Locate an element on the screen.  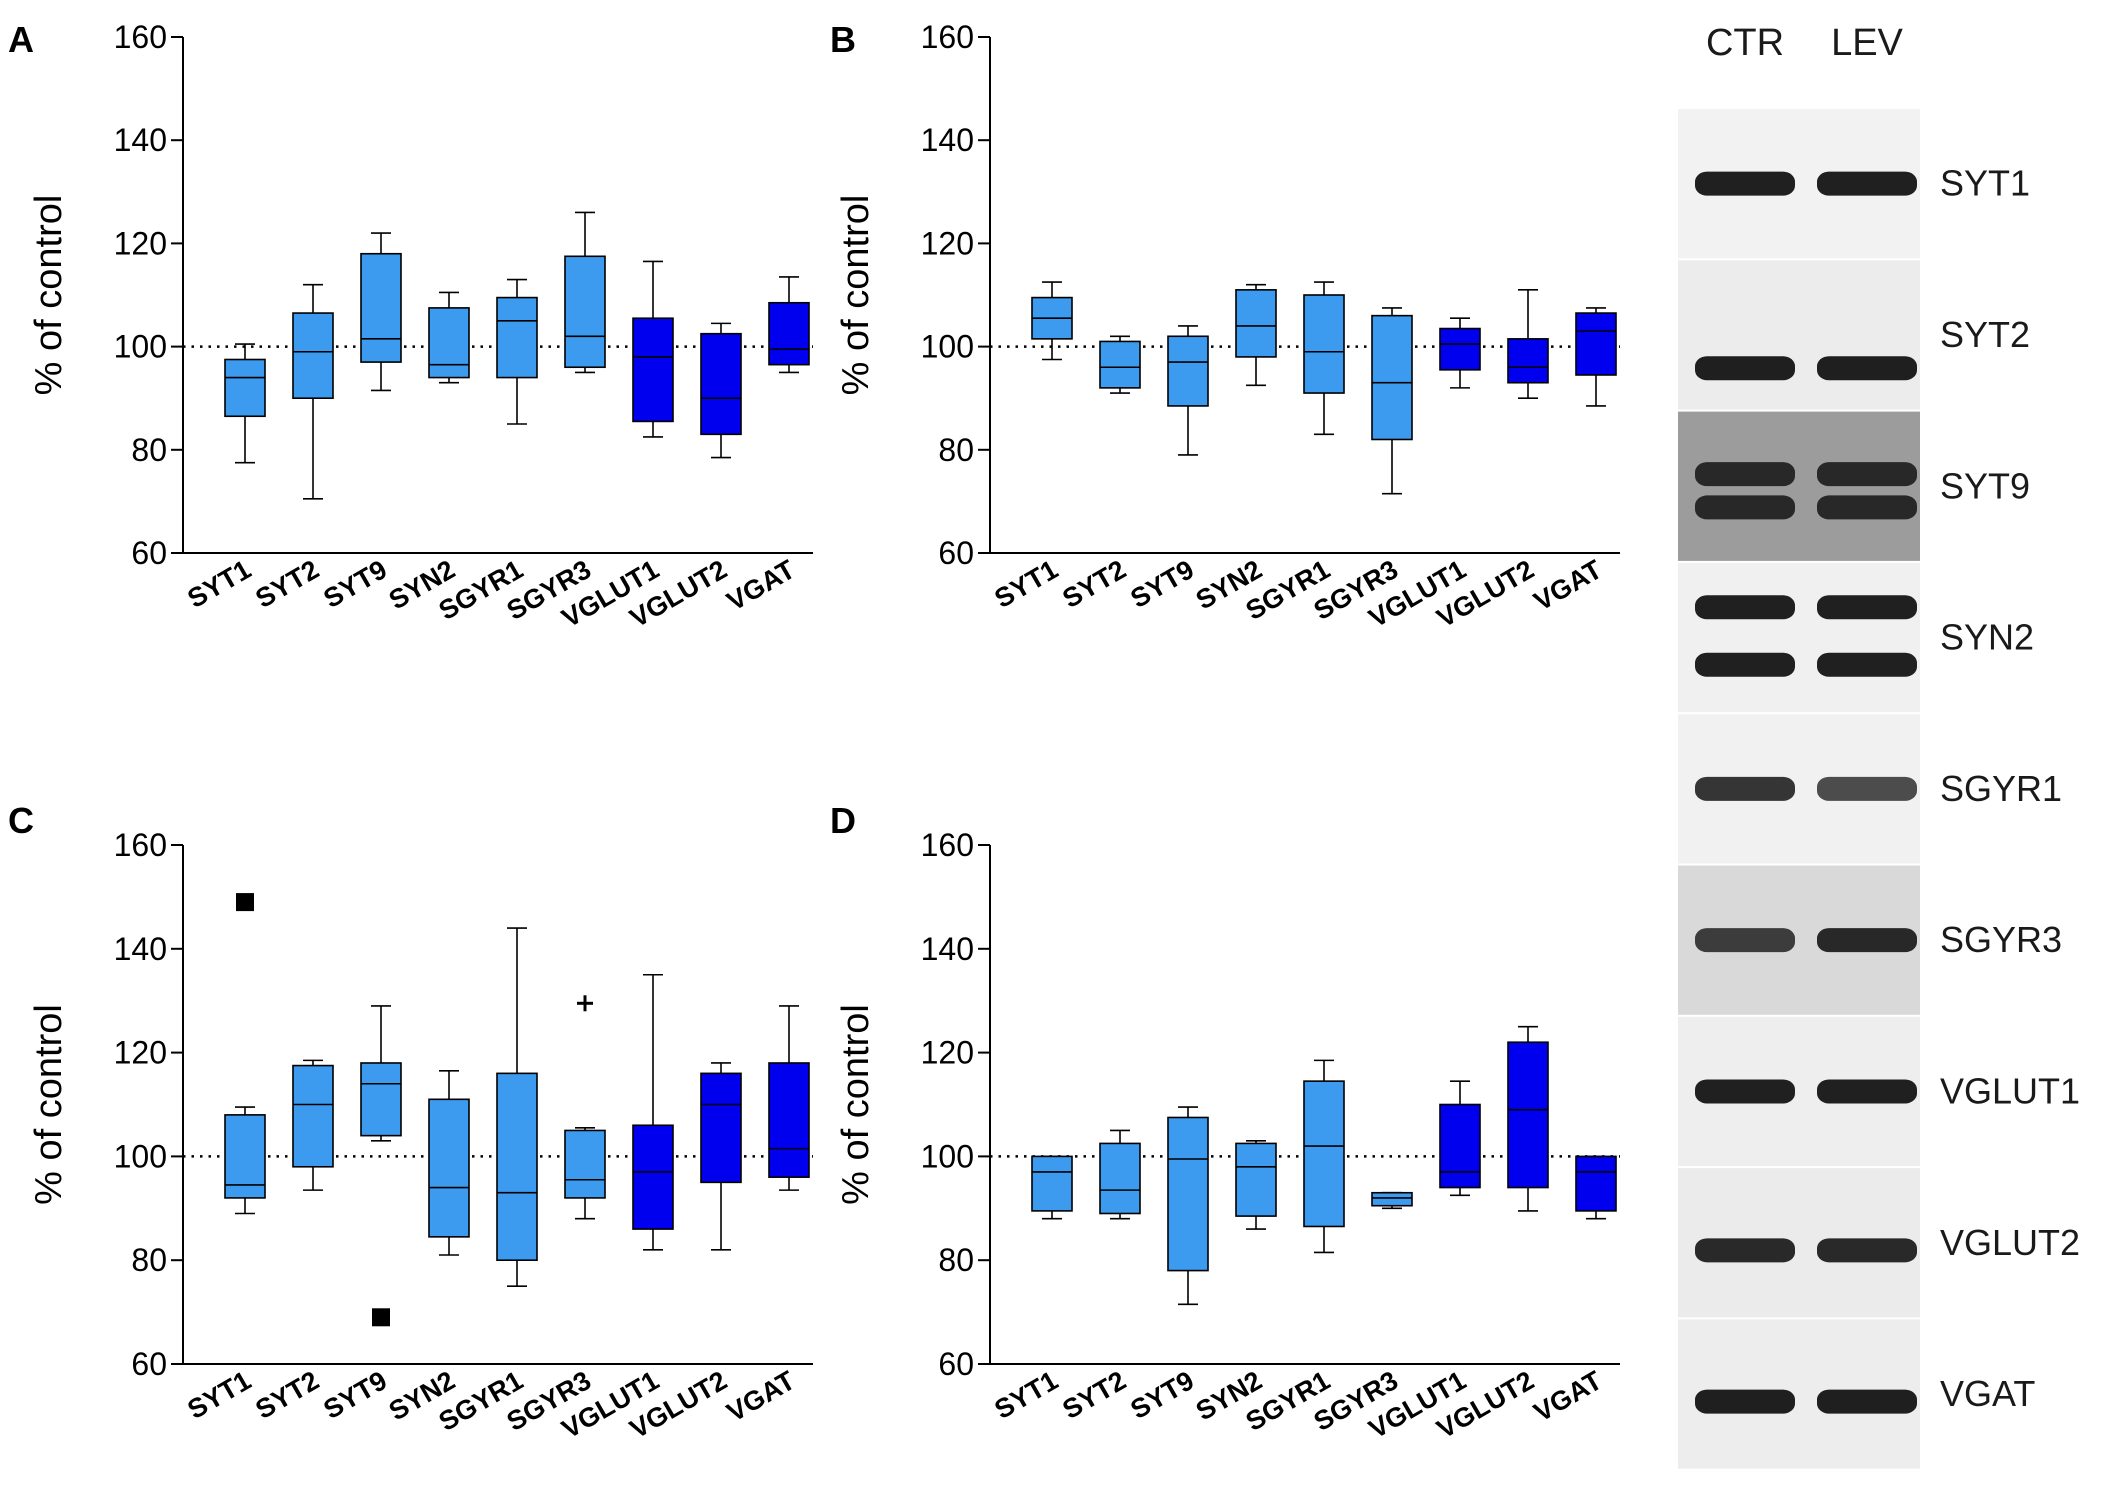
panel-label-A: A is located at coordinates (21, 39).